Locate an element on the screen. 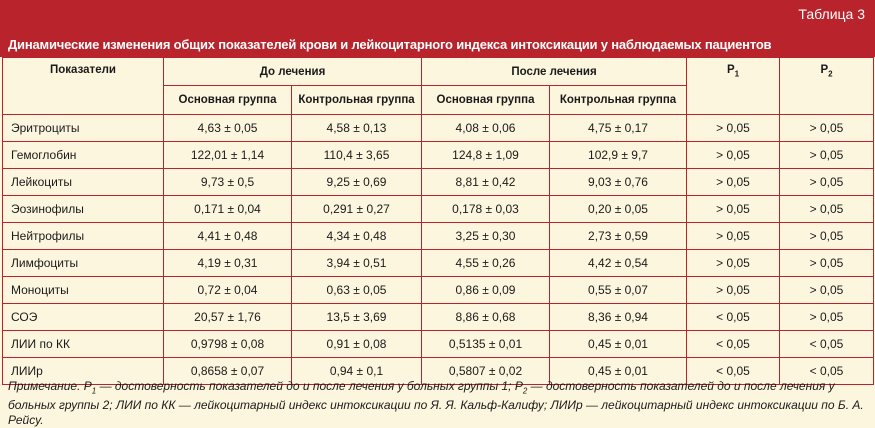  header-after-main-group: Основная группа is located at coordinates (485, 100).